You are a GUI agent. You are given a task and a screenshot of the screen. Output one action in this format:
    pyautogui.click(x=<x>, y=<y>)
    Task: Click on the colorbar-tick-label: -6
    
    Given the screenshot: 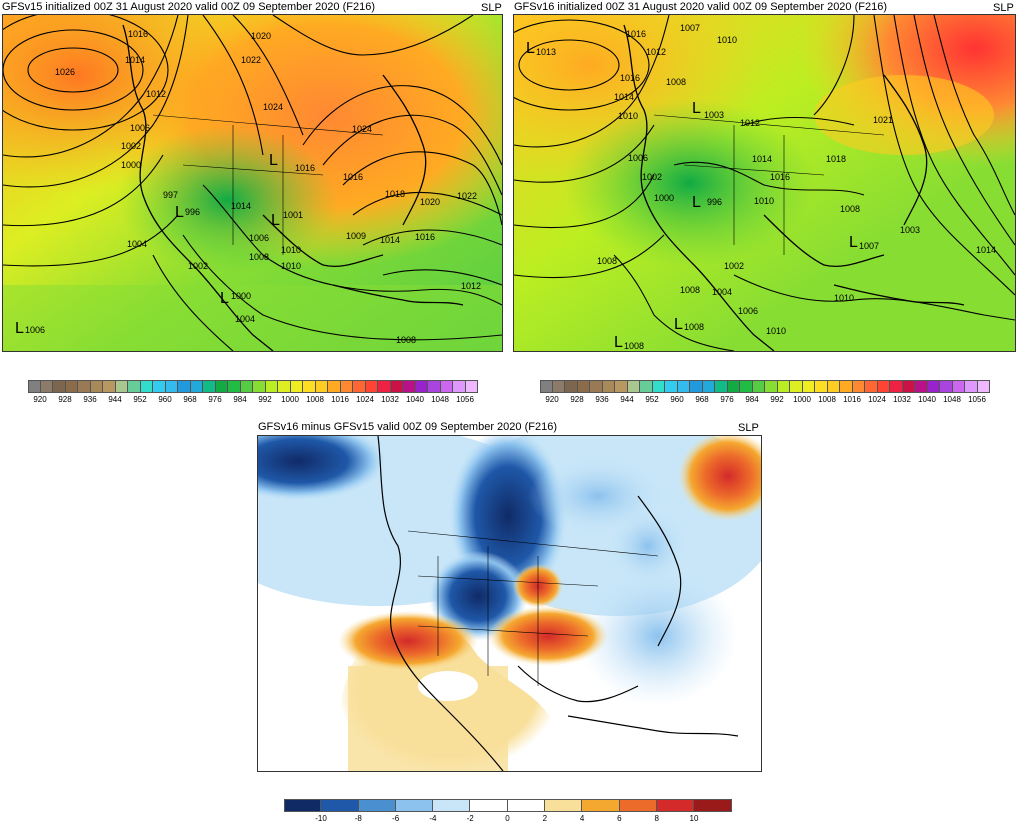 What is the action you would take?
    pyautogui.click(x=396, y=818)
    